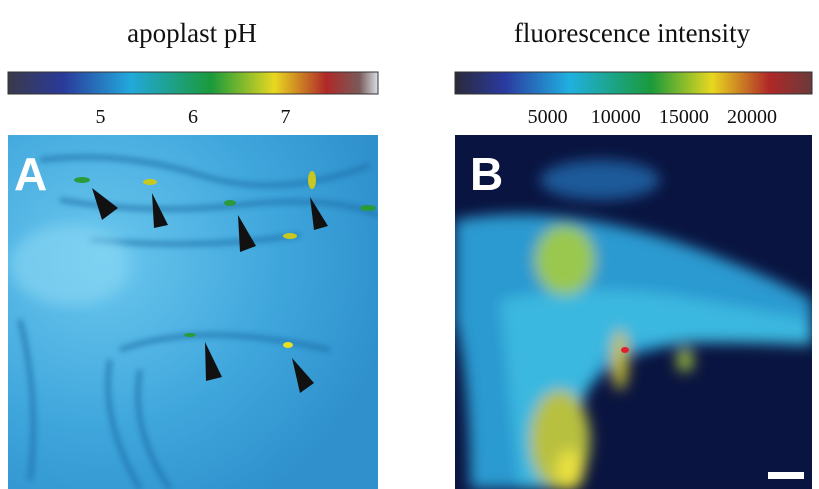 The width and height of the screenshot is (819, 489). What do you see at coordinates (684, 117) in the screenshot?
I see `colorbar-tick-label: 15000` at bounding box center [684, 117].